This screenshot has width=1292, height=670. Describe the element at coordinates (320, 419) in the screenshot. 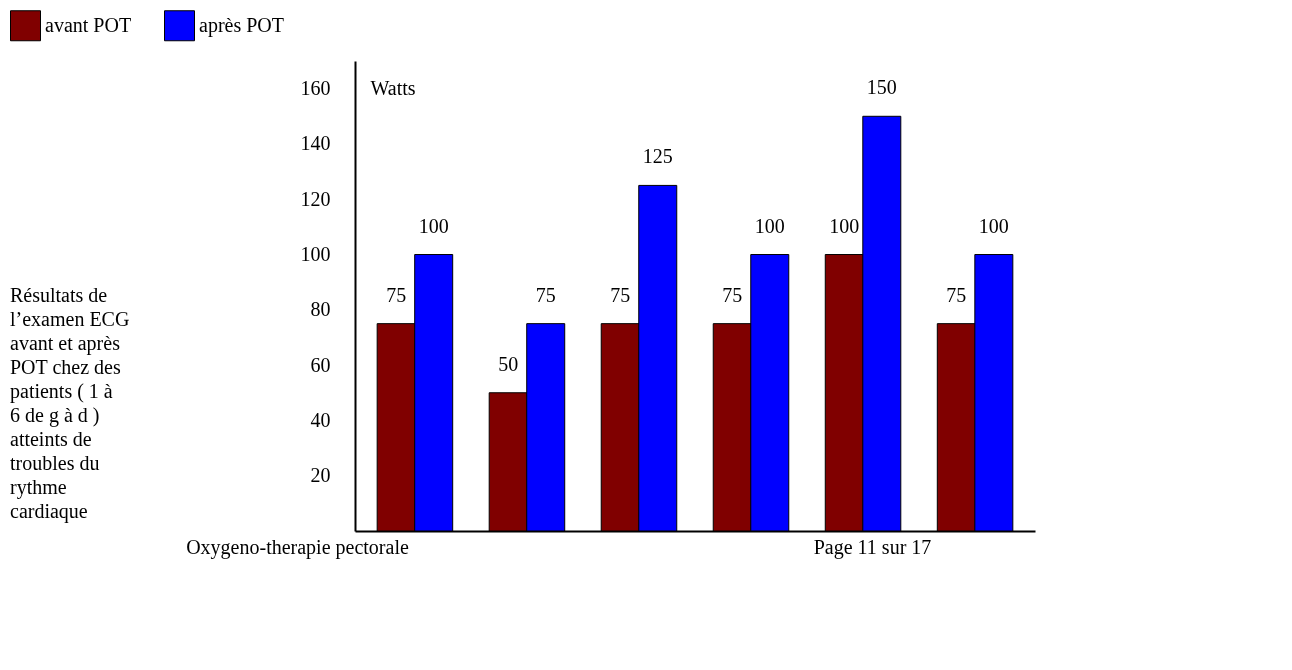

I see `y-tick-label: 40` at that location.